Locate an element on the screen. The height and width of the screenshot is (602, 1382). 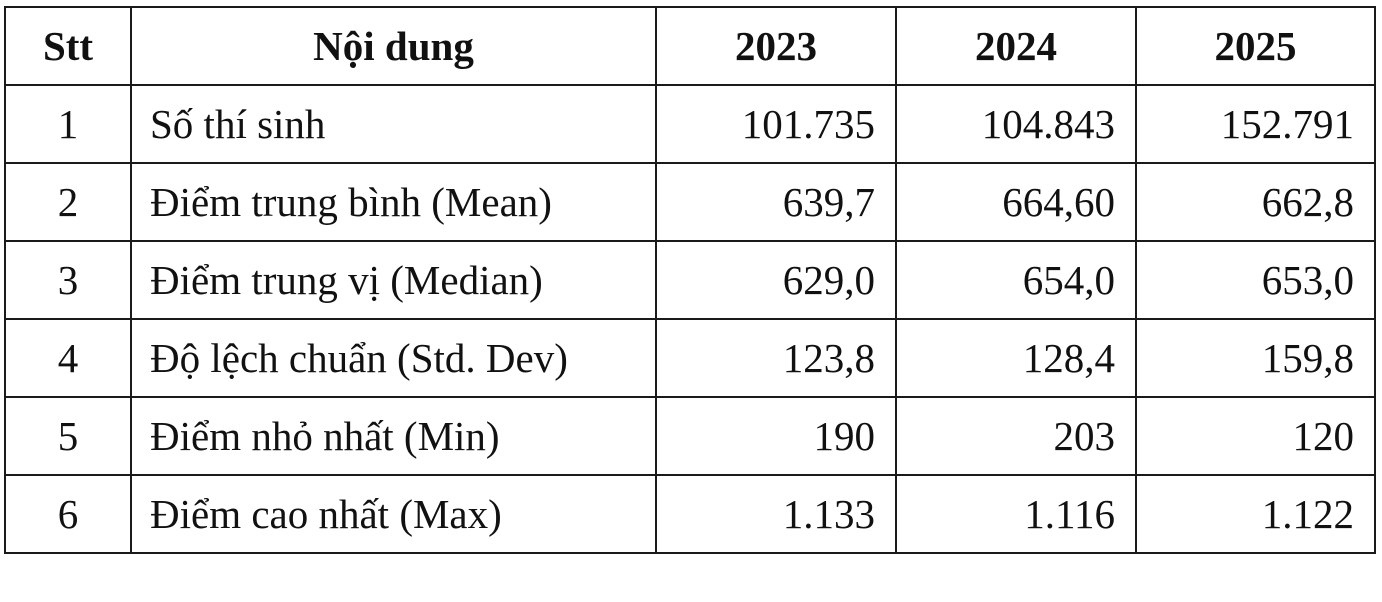
row-value-2024: 128,4 is located at coordinates (1016, 358).